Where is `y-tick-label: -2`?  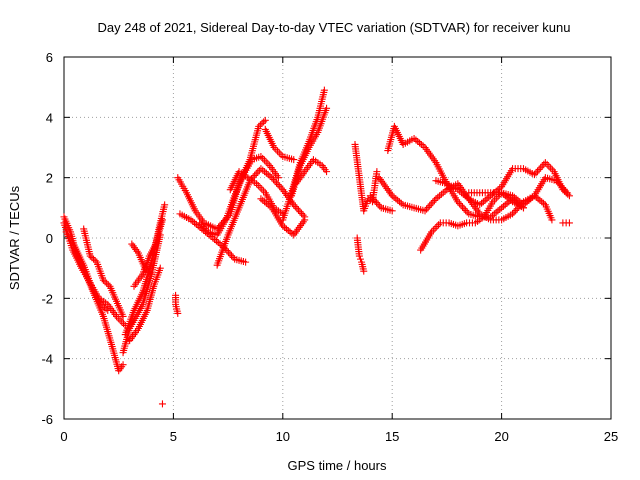 y-tick-label: -2 is located at coordinates (47, 298).